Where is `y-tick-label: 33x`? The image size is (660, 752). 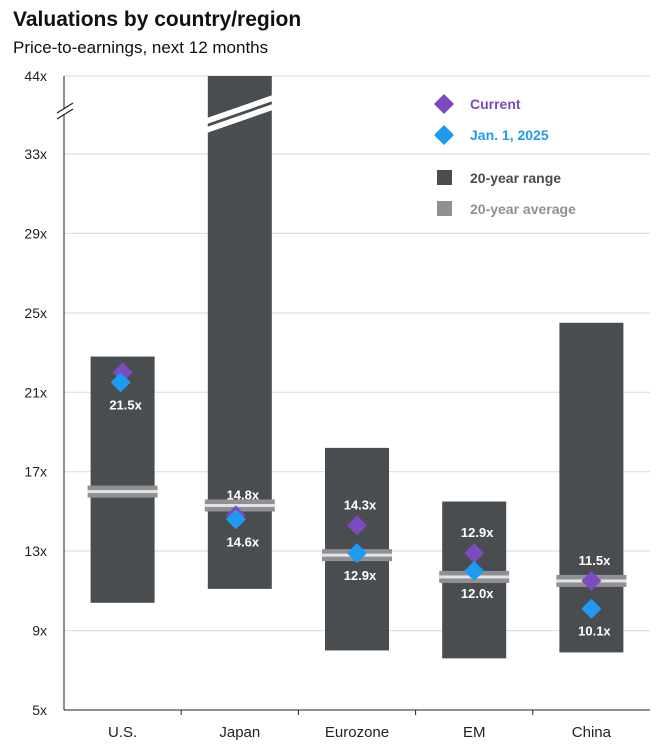 y-tick-label: 33x is located at coordinates (35, 154).